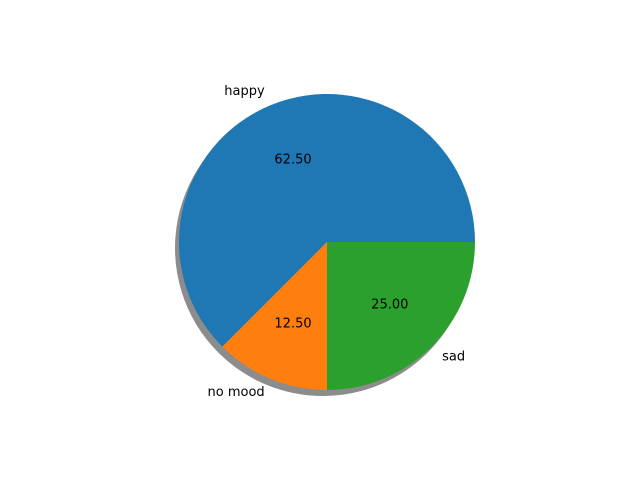 This screenshot has width=640, height=480. I want to click on wedge-label-happy: happy, so click(244, 91).